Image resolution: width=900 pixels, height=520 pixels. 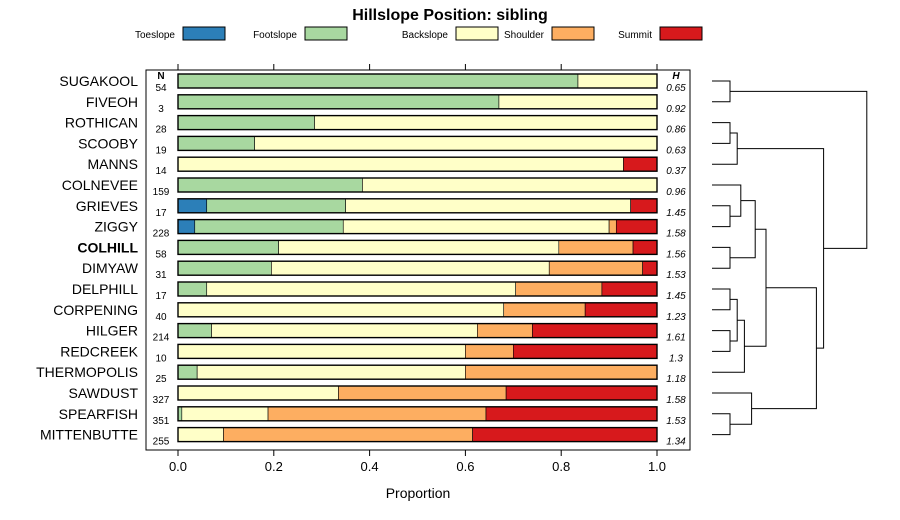 What do you see at coordinates (676, 317) in the screenshot?
I see `h-value: 1.23` at bounding box center [676, 317].